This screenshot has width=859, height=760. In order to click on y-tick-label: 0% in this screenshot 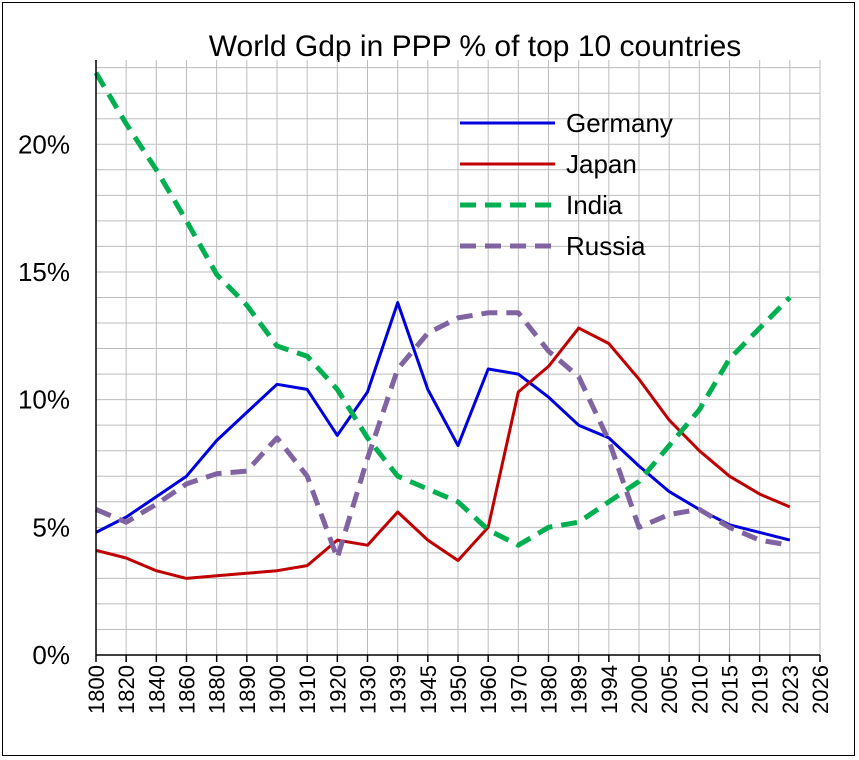, I will do `click(51, 655)`.